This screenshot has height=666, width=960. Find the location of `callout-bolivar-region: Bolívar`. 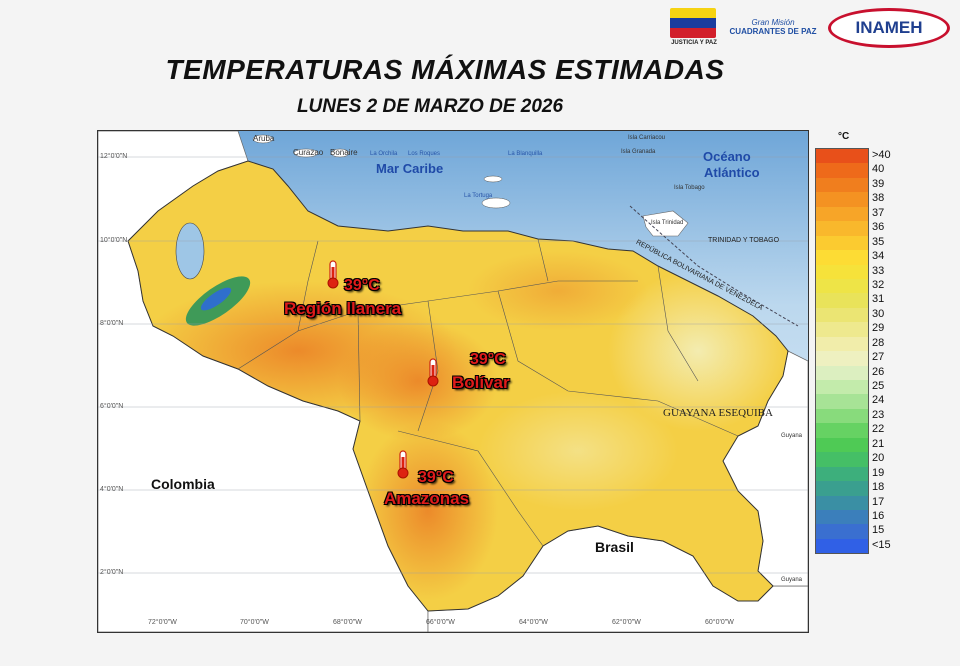

callout-bolivar-region: Bolívar is located at coordinates (481, 382).